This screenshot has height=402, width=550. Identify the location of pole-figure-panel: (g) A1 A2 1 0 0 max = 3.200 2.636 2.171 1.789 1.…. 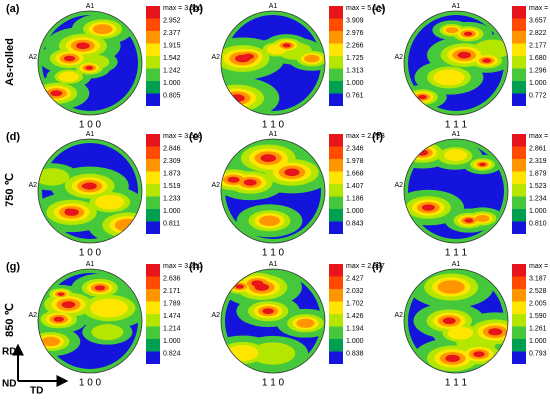
(104, 325).